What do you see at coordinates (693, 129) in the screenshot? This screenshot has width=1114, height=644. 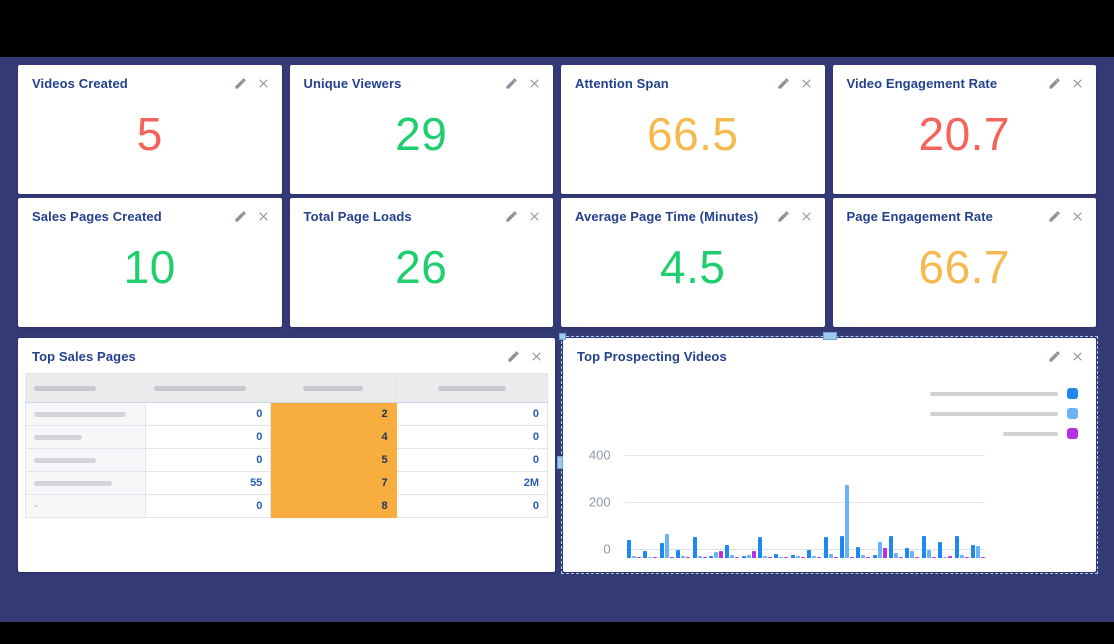 I see `kpi-card-attention-span: Attention Span 66.5` at bounding box center [693, 129].